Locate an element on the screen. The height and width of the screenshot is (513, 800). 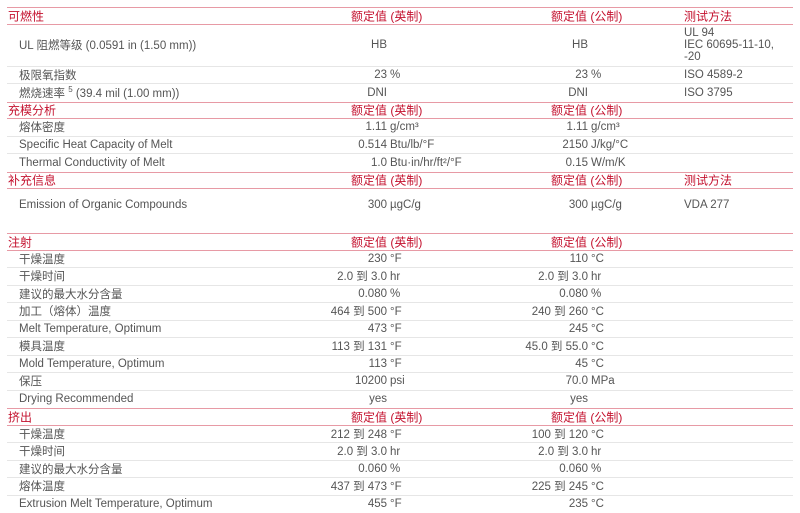
value-metric: DNI is located at coordinates (514, 93).